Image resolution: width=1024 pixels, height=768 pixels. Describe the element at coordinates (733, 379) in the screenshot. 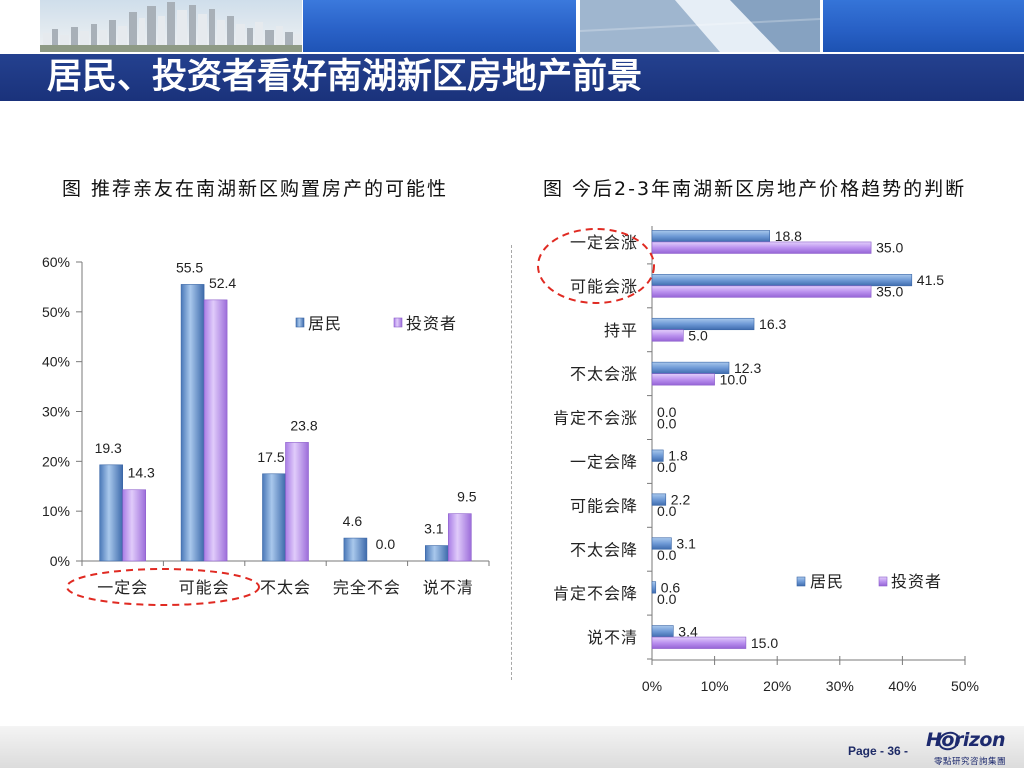

I see `data-label-investor: 10.0` at that location.